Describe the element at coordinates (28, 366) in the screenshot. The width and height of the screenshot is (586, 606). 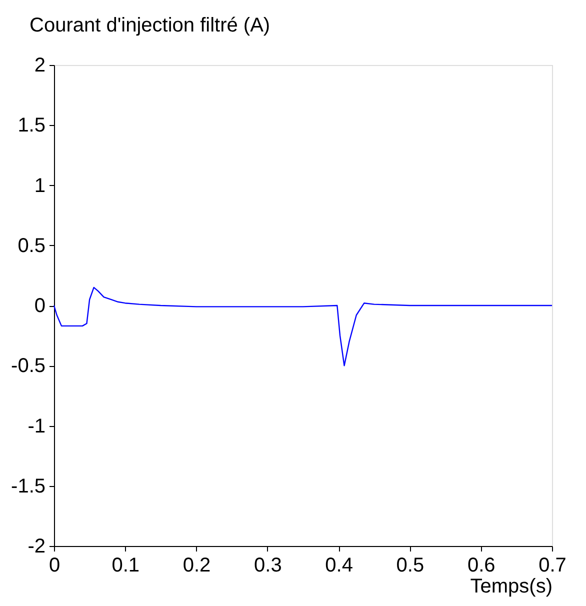
I see `y-tick-label: -0.5` at that location.